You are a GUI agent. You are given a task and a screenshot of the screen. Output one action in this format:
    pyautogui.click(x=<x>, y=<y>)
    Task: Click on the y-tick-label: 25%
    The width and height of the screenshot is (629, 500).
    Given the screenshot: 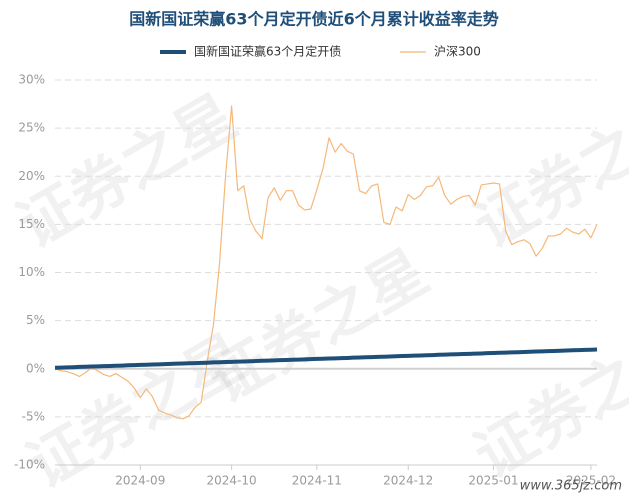 What is the action you would take?
    pyautogui.click(x=31, y=128)
    